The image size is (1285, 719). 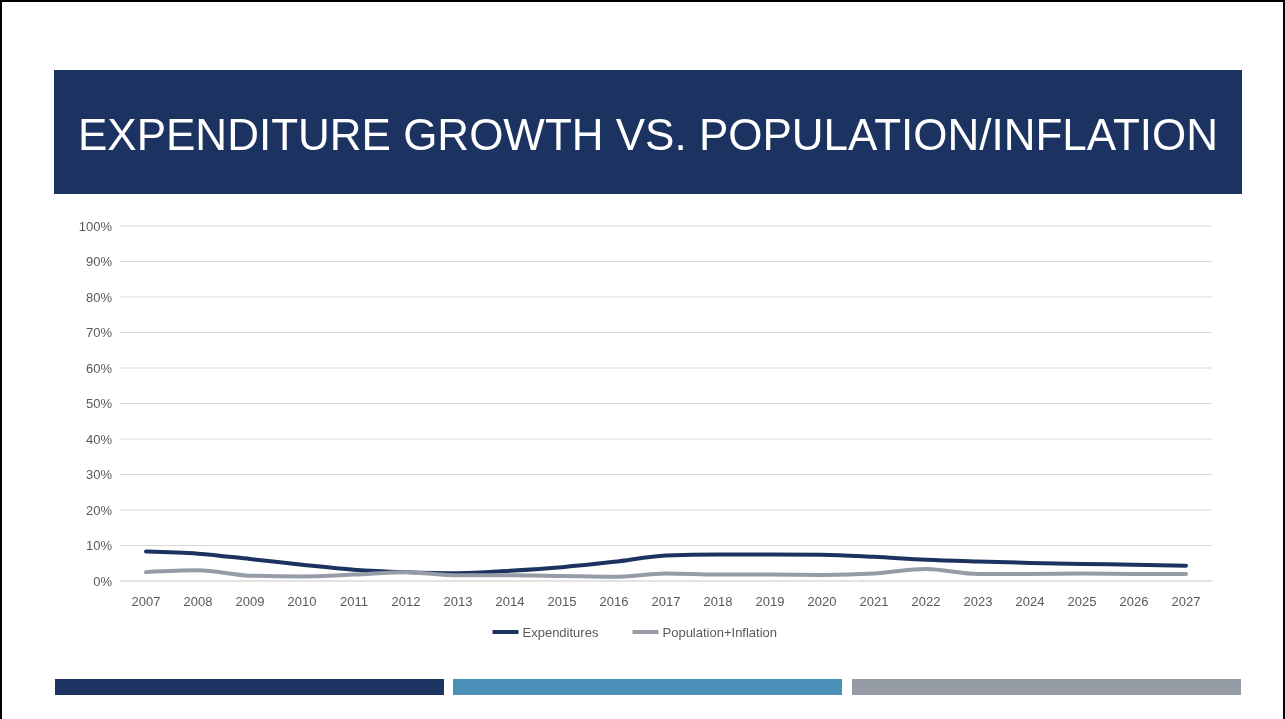 I want to click on x-tick-label: 2018, so click(x=718, y=601).